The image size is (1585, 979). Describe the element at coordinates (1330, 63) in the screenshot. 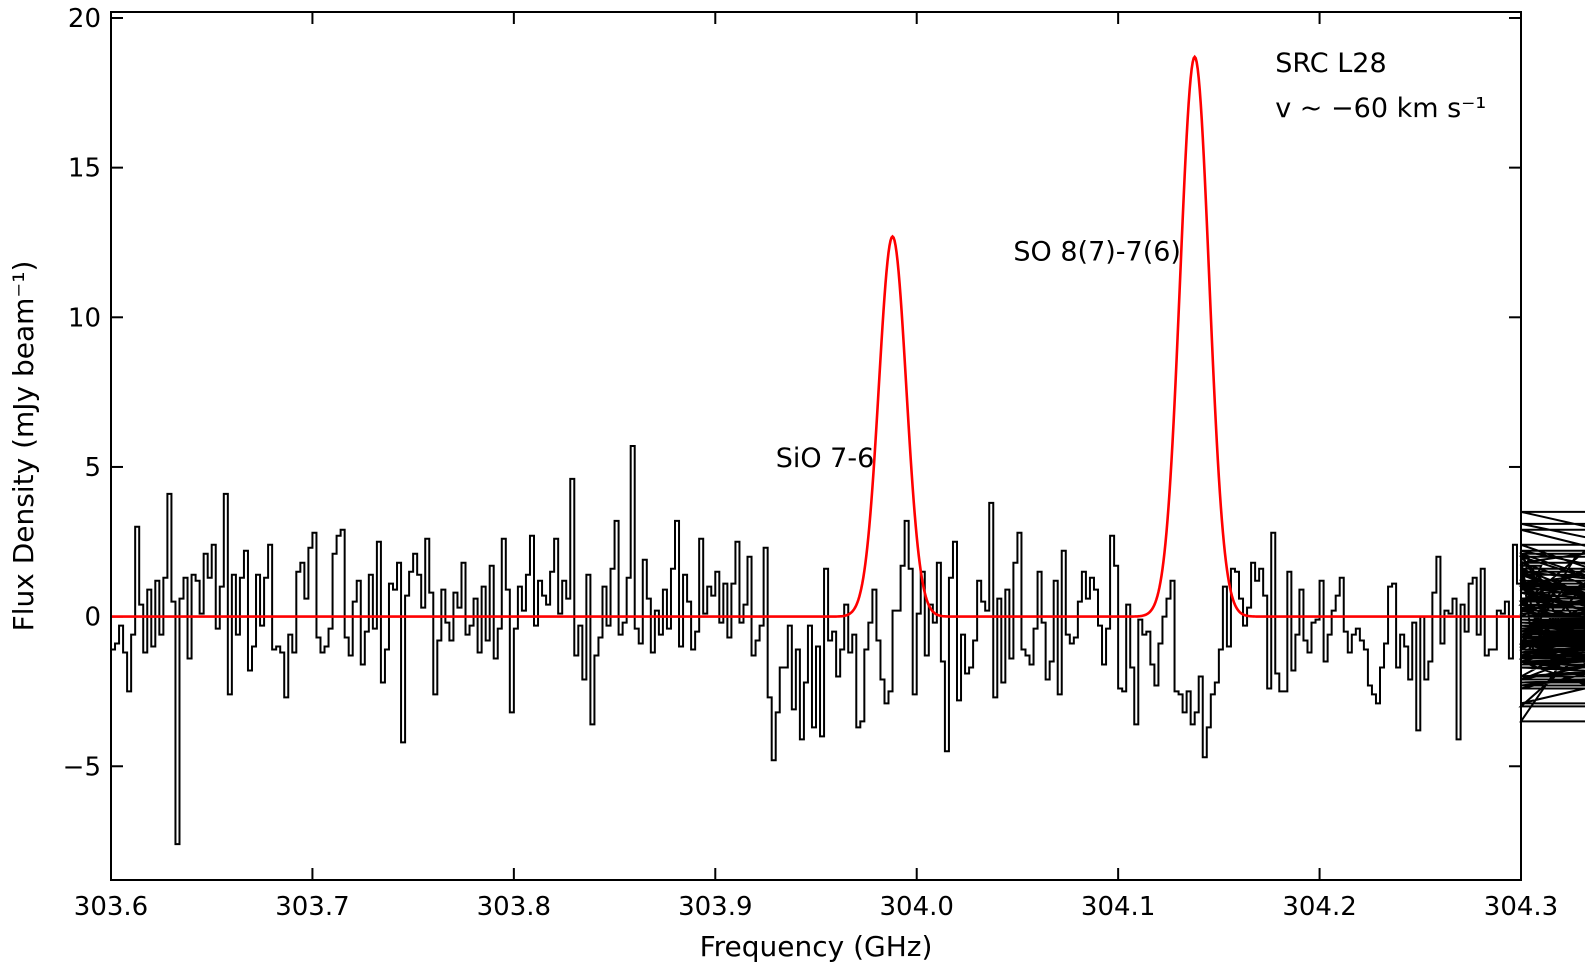

I see `annotation-2: SRC L28` at that location.